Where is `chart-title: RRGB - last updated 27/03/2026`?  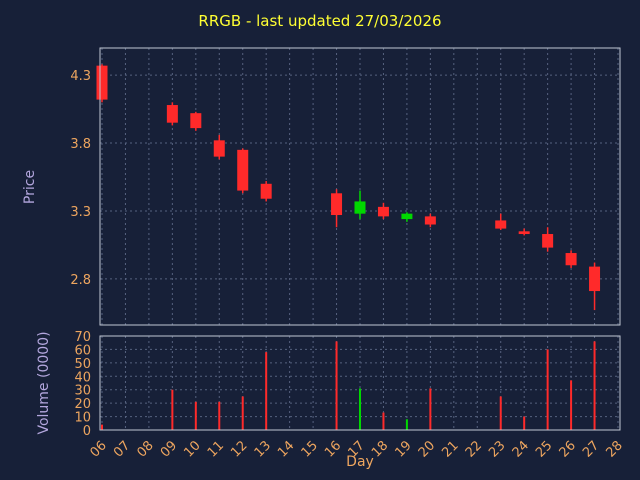 chart-title: RRGB - last updated 27/03/2026 is located at coordinates (320, 21).